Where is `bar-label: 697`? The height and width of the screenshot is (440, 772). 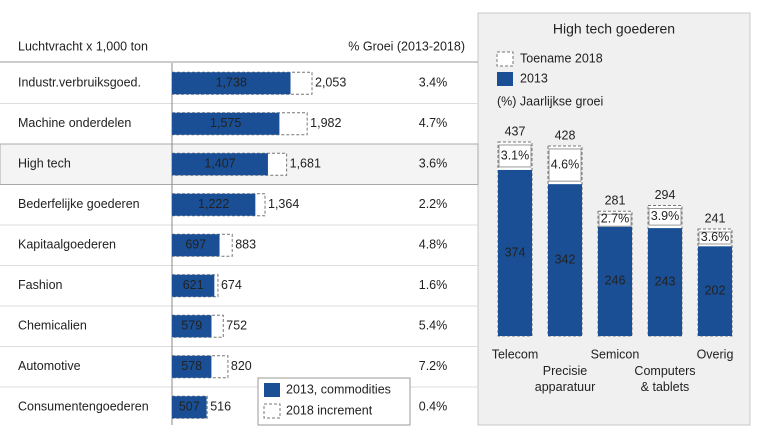 bar-label: 697 is located at coordinates (195, 245).